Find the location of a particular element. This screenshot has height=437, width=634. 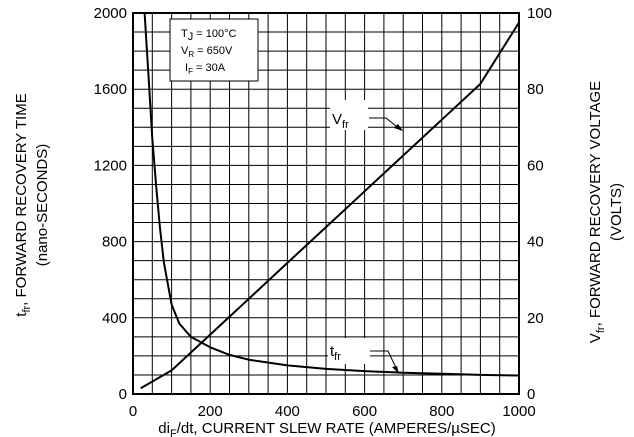

y-right-tick-label: 80 is located at coordinates (535, 89).